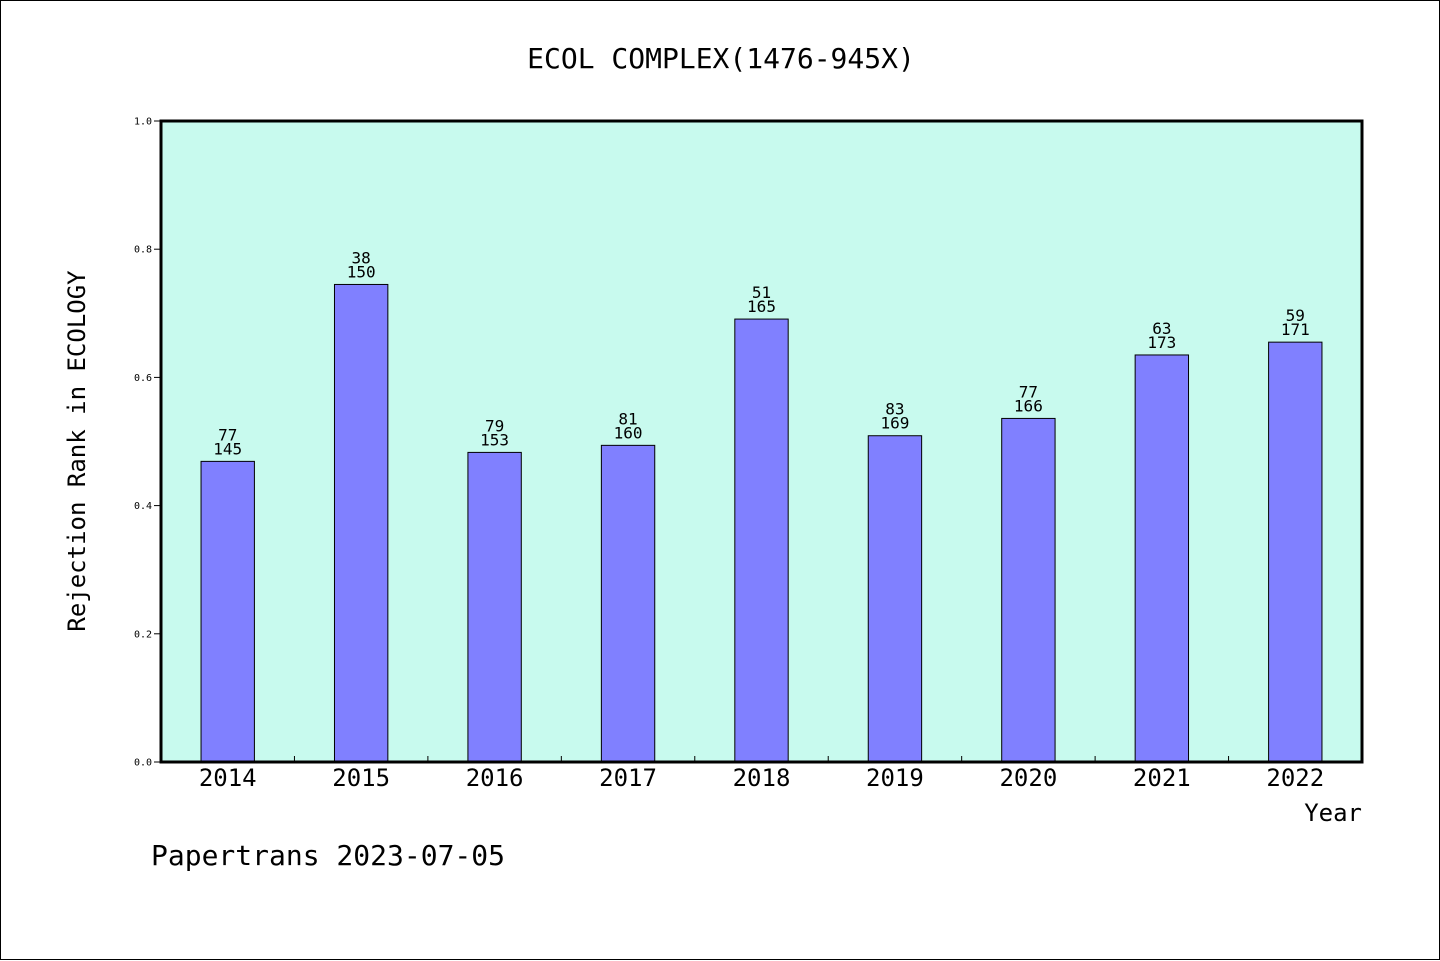 The width and height of the screenshot is (1440, 961). What do you see at coordinates (1295, 315) in the screenshot?
I see `bar-label-top: 59` at bounding box center [1295, 315].